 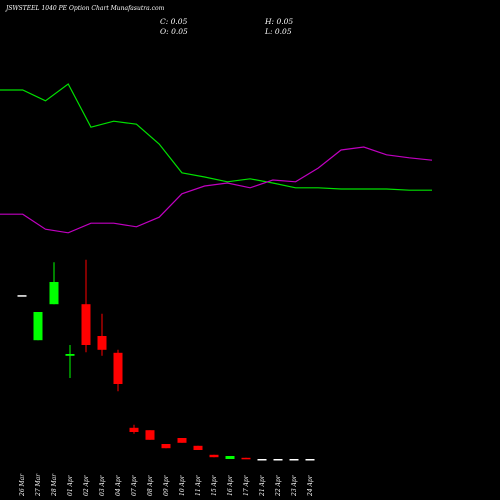 I want to click on x-tick-label: 04 Apr, so click(x=118, y=485).